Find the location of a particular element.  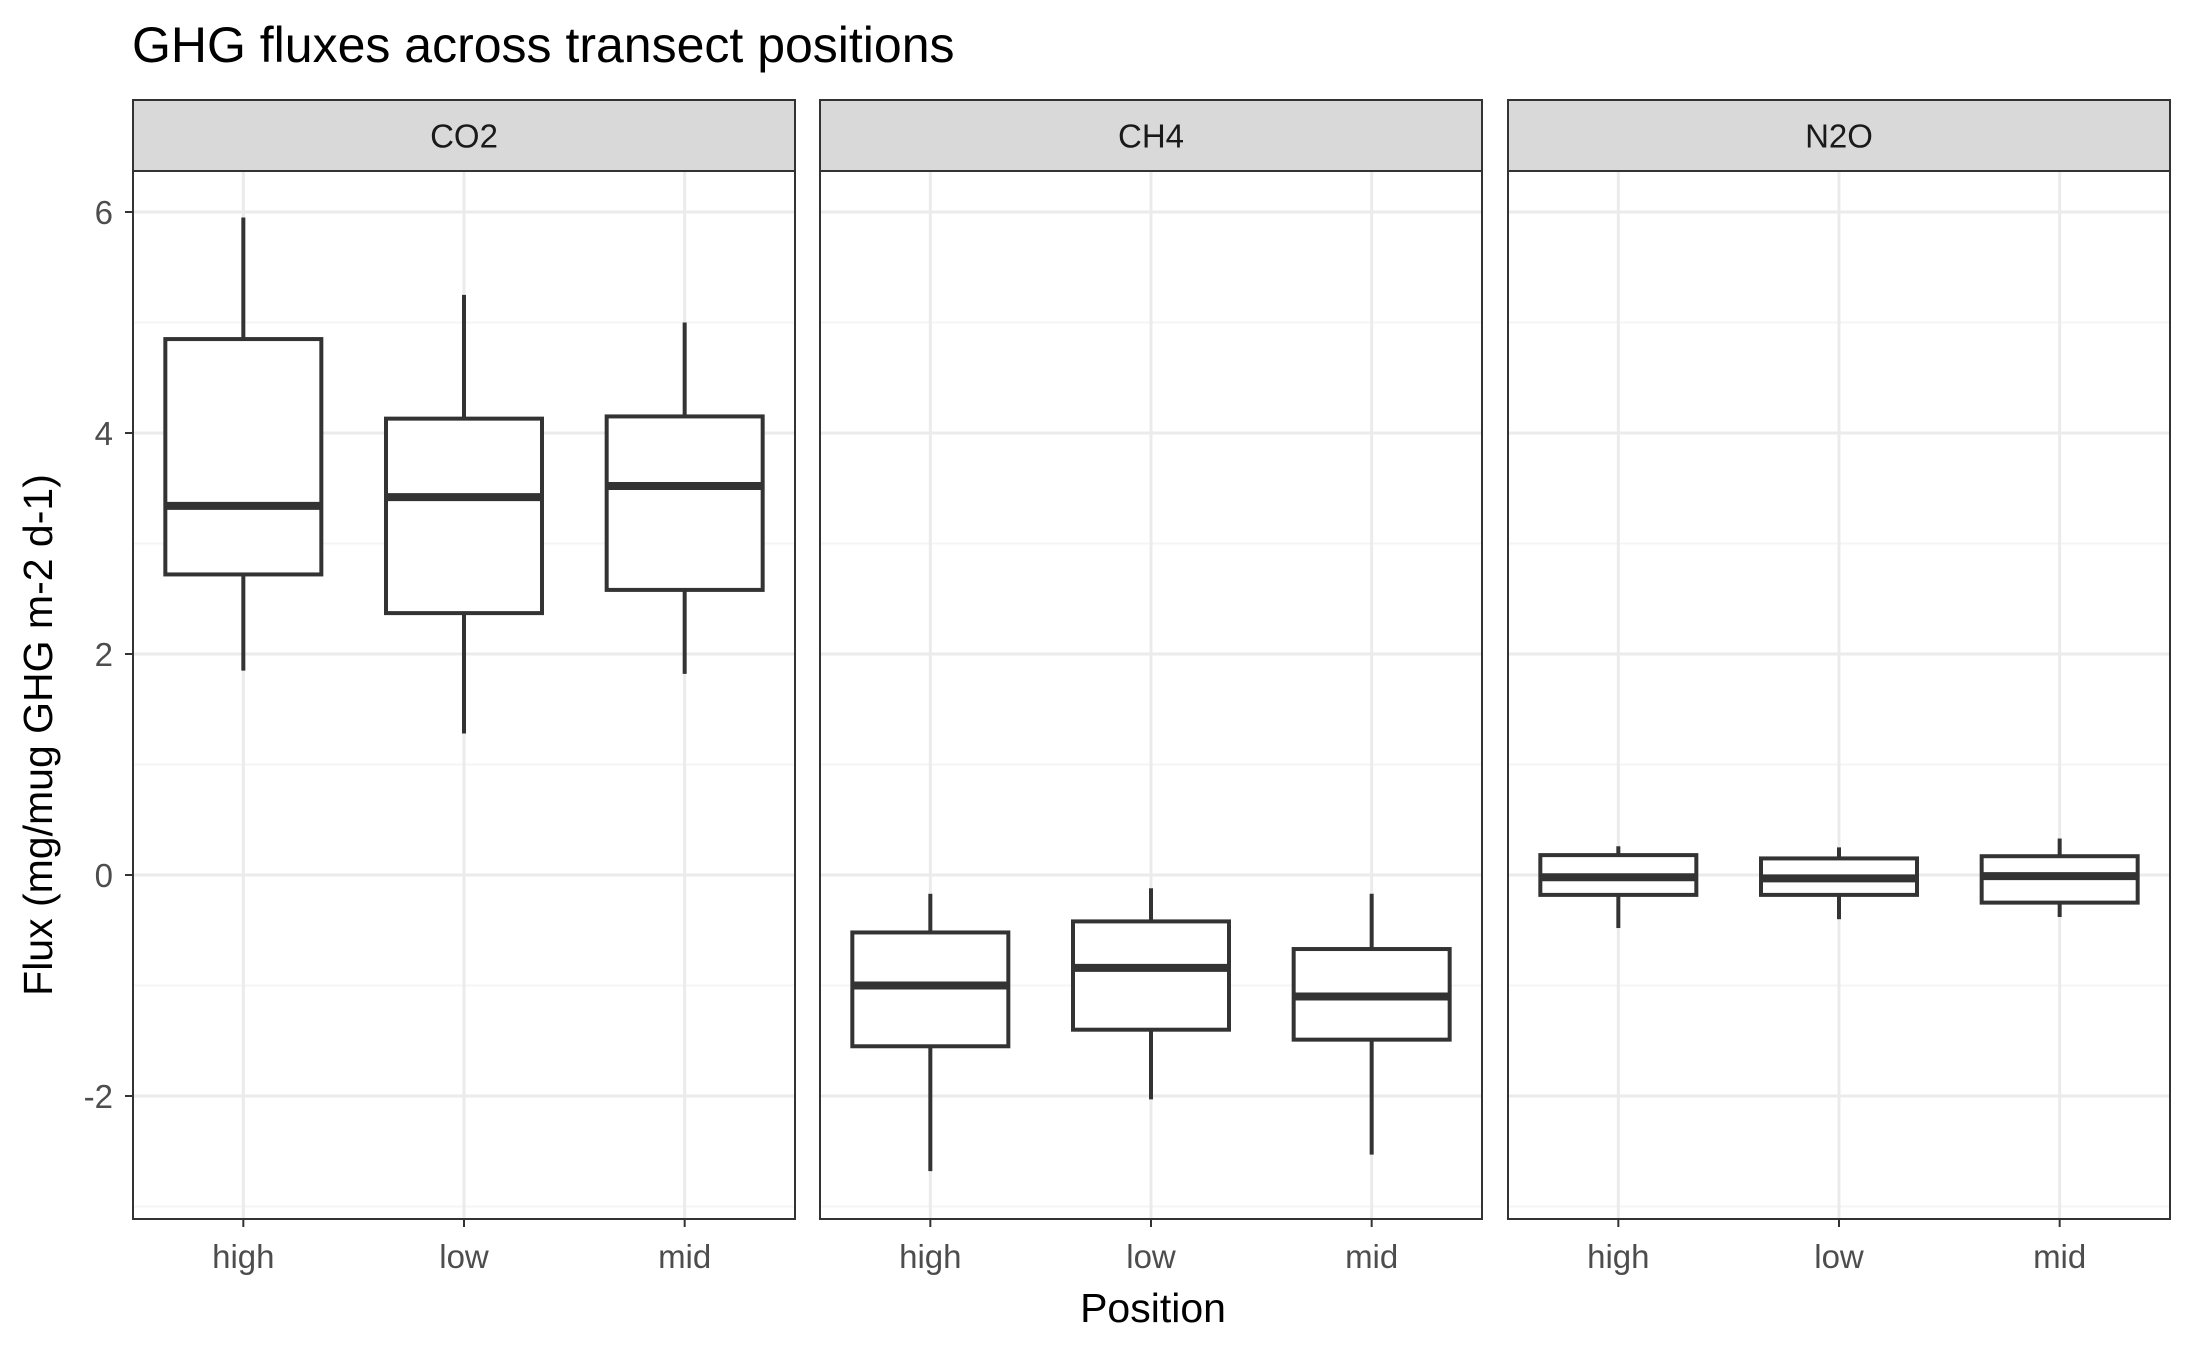

box-n2o-low is located at coordinates (1839, 883).